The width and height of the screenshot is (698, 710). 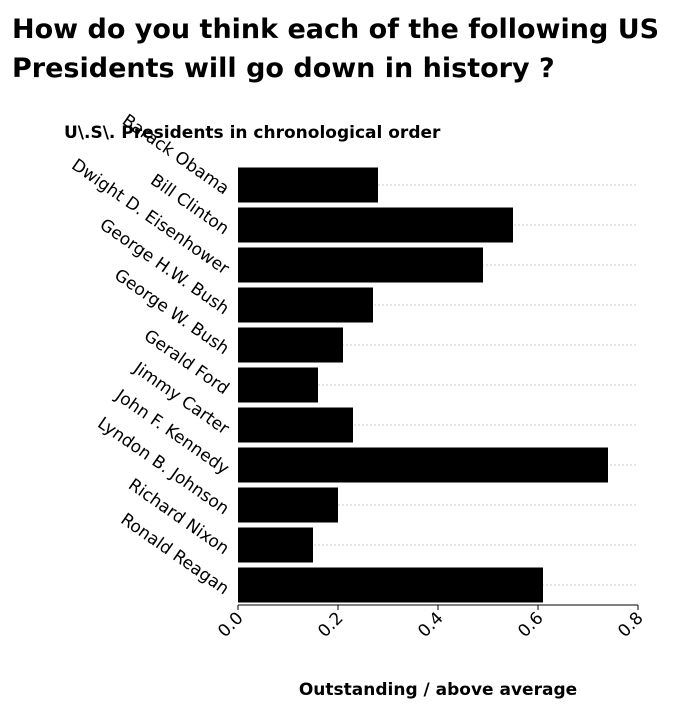 I want to click on x-tick-label: 0.2, so click(x=330, y=624).